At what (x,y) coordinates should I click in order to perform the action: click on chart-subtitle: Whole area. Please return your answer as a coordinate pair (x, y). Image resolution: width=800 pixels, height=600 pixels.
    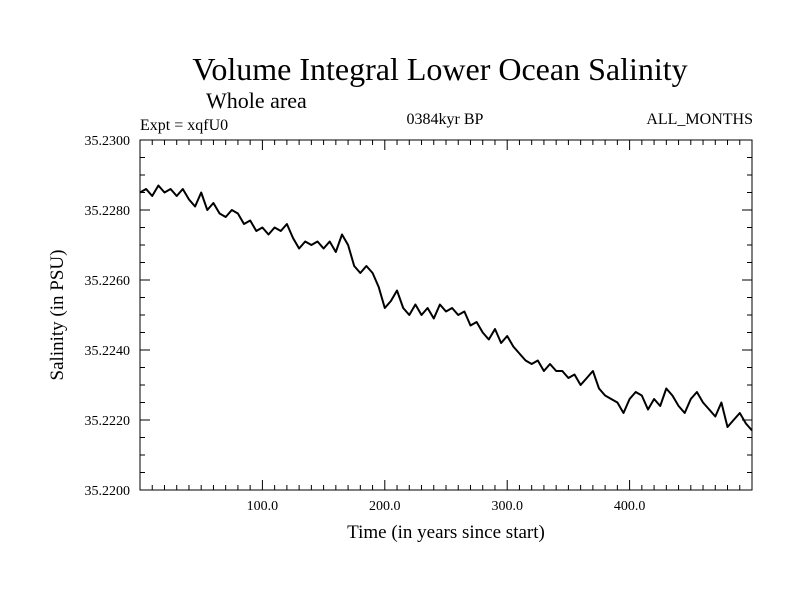
    Looking at the image, I should click on (256, 100).